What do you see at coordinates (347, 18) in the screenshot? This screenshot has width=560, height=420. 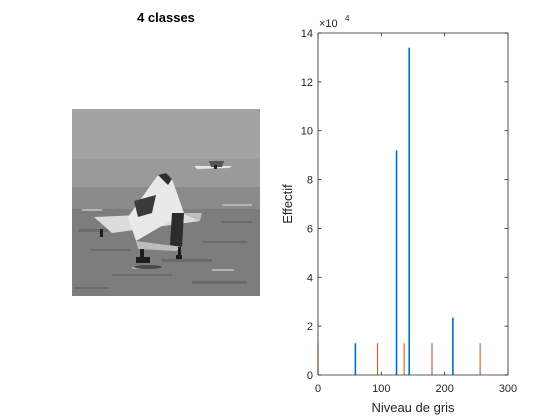 I see `y-exponent-power: 4` at bounding box center [347, 18].